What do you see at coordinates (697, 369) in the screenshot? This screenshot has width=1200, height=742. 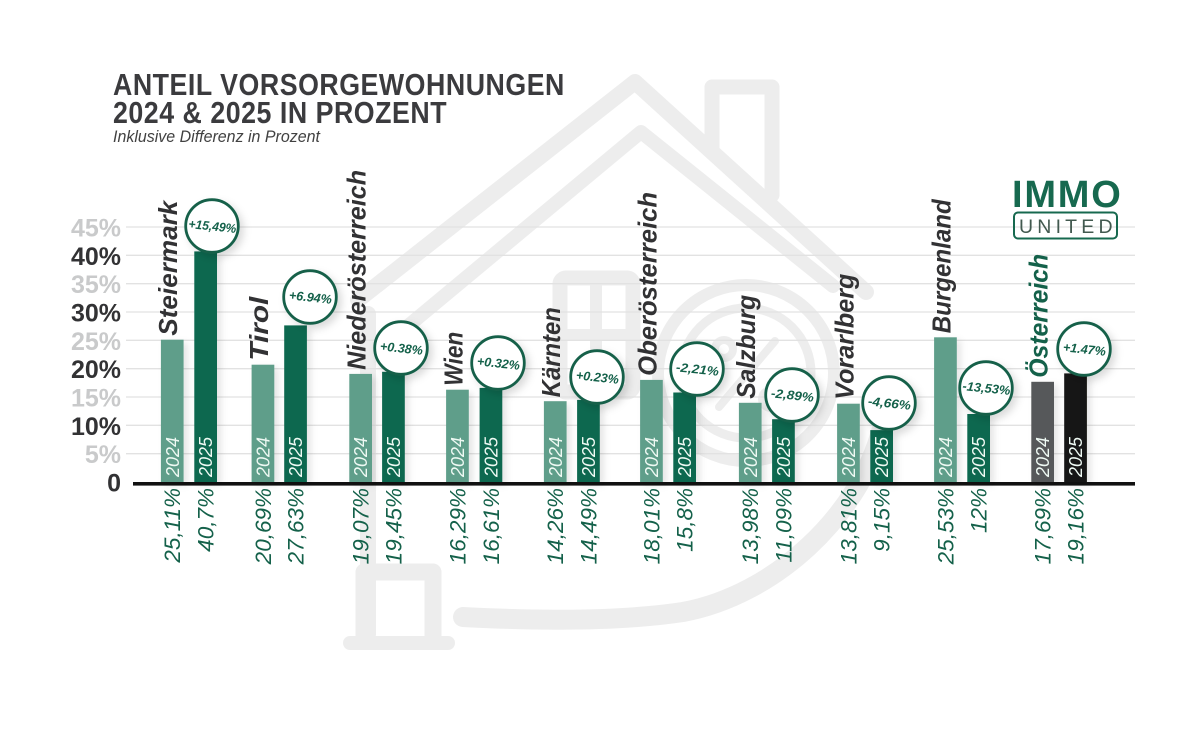 I see `svg-text: -2,21%` at bounding box center [697, 369].